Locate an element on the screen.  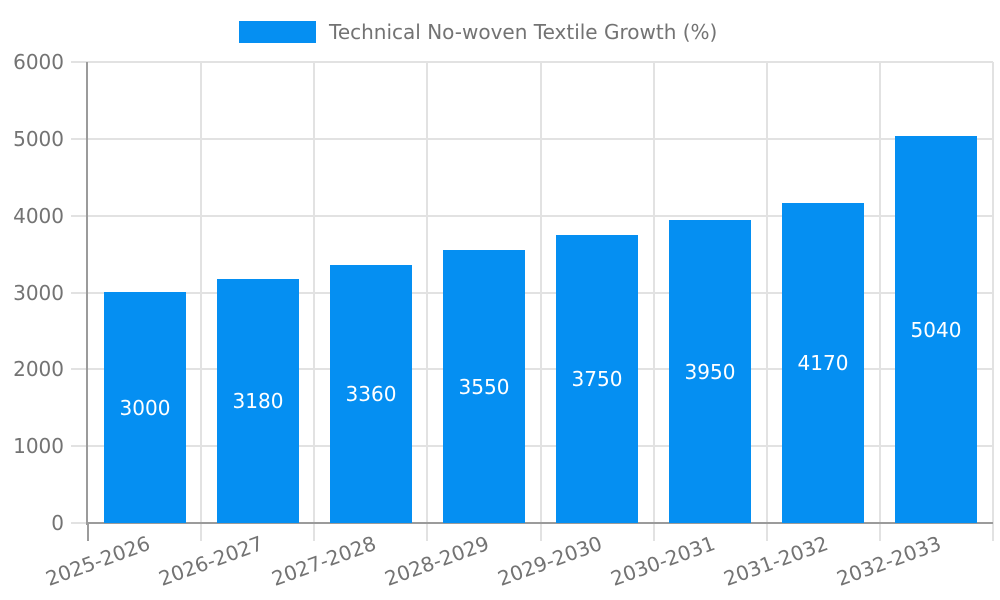
bar-value-label: 3360 is located at coordinates (371, 394).